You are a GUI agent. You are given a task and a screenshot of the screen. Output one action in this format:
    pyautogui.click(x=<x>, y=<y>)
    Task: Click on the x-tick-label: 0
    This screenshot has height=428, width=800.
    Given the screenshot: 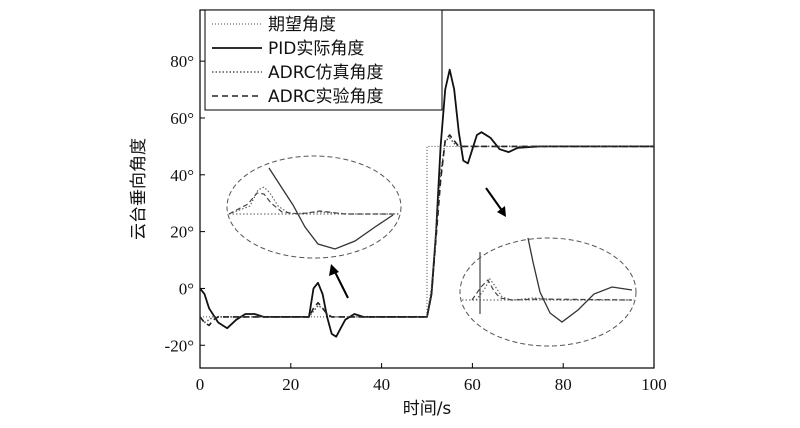 What is the action you would take?
    pyautogui.click(x=200, y=384)
    